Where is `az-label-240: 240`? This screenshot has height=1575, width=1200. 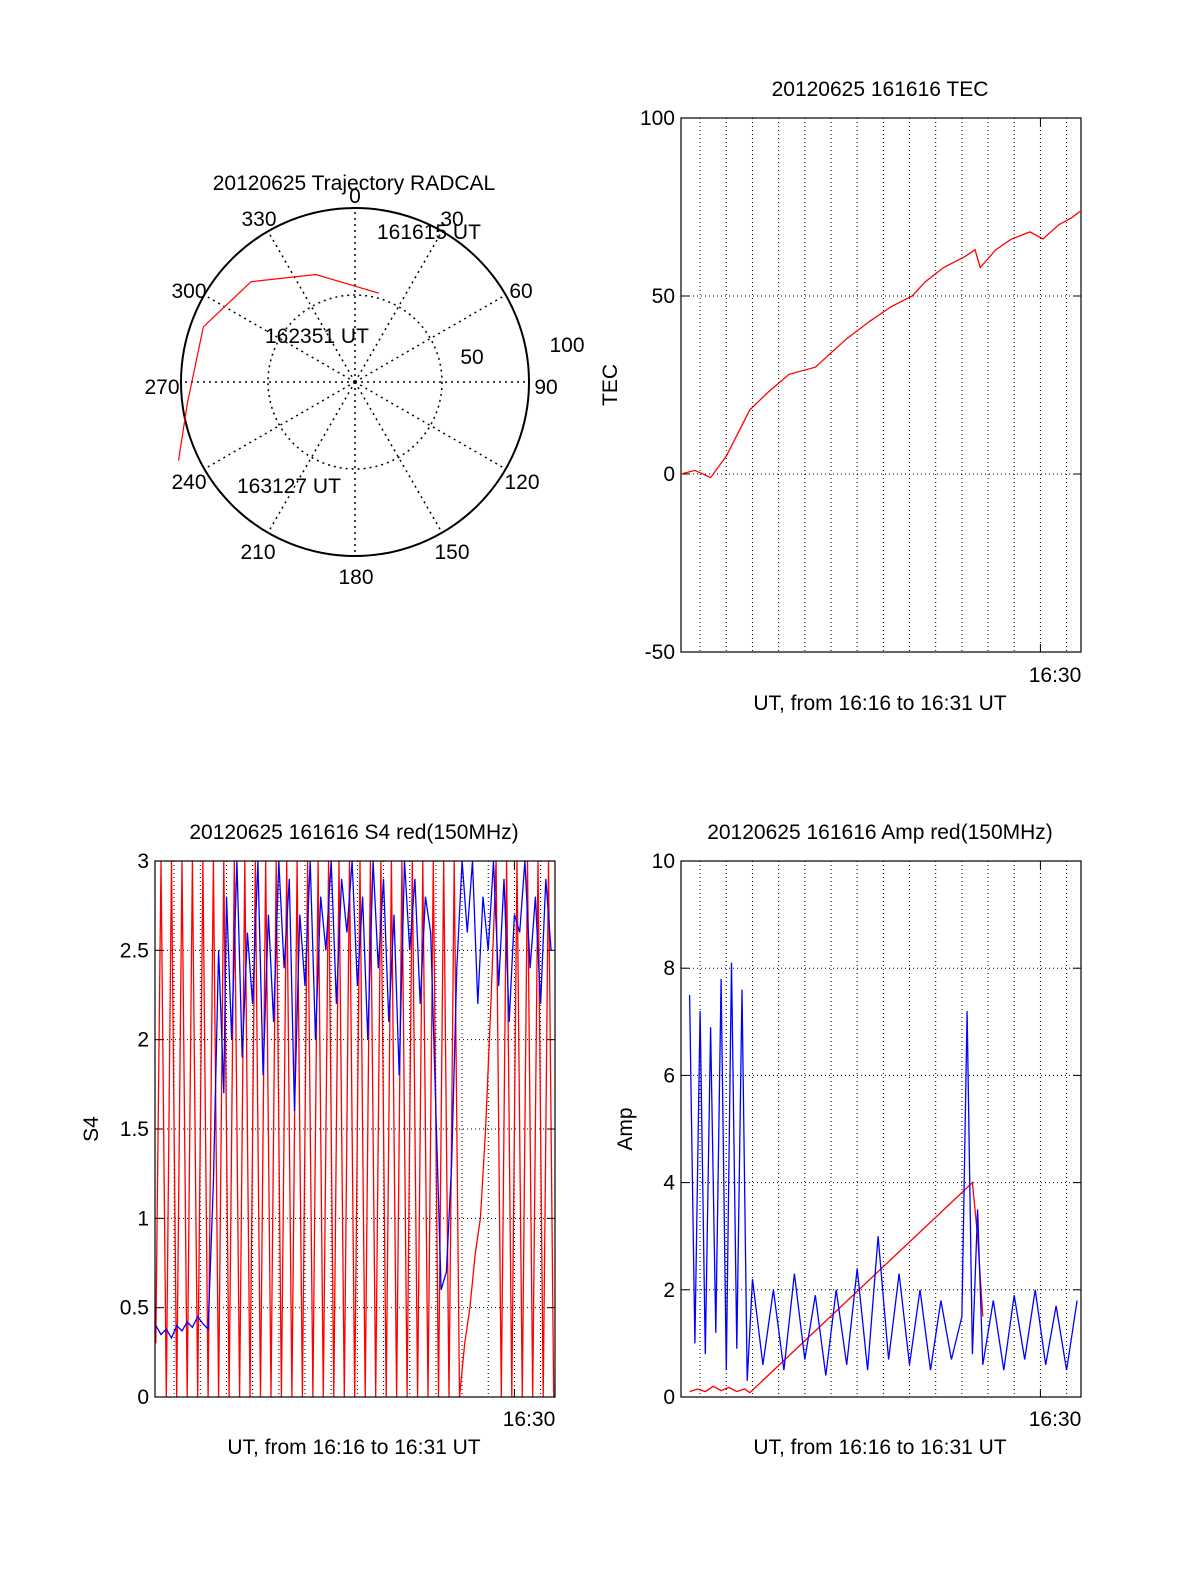
az-label-240: 240 is located at coordinates (188, 482).